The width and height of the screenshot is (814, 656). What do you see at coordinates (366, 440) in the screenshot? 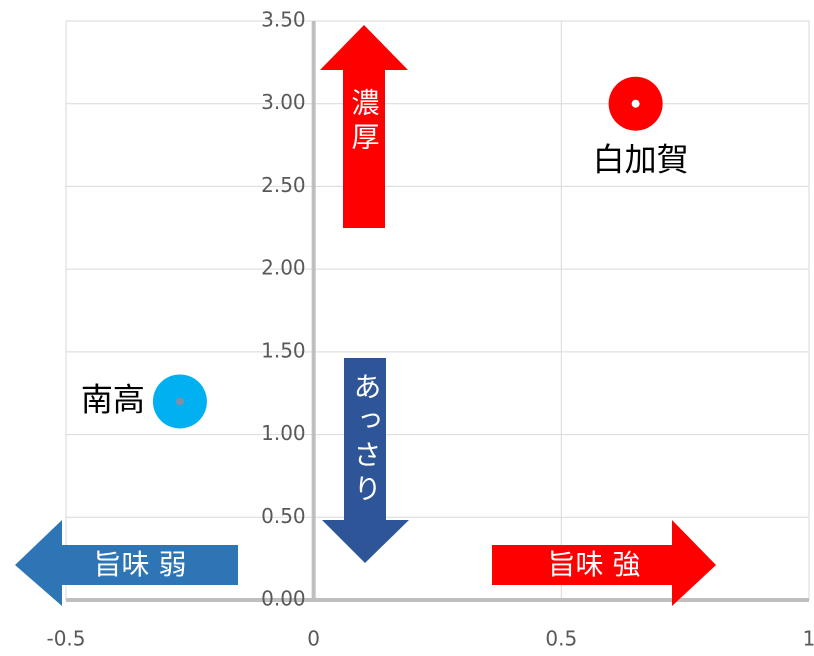
I see `annotation: あっさり` at bounding box center [366, 440].